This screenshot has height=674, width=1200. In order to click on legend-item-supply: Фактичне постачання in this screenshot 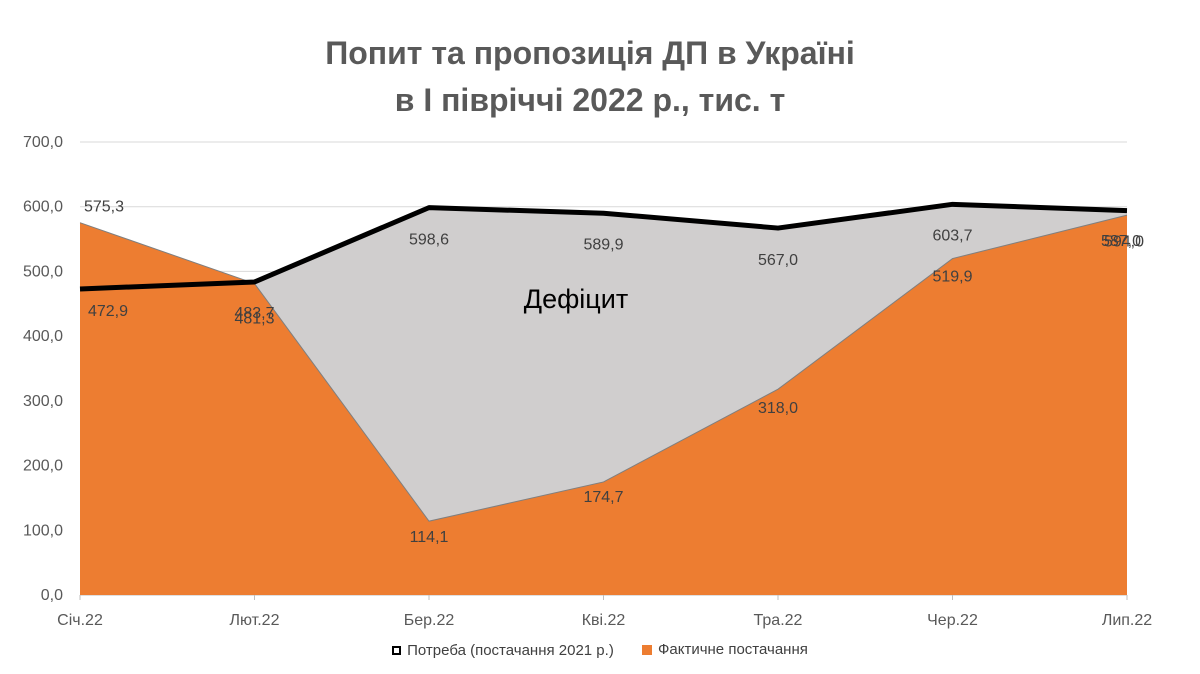, I will do `click(724, 649)`.